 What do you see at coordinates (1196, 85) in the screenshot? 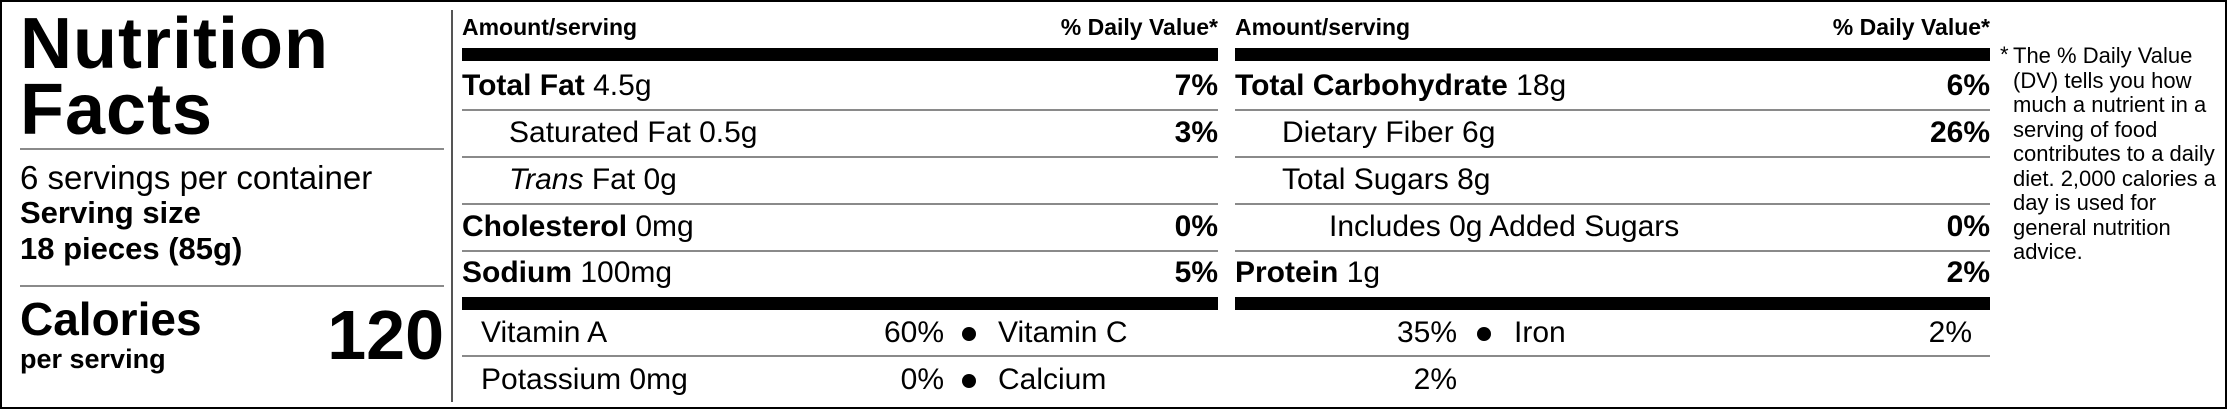
I see `total-fat-dv: 7%` at bounding box center [1196, 85].